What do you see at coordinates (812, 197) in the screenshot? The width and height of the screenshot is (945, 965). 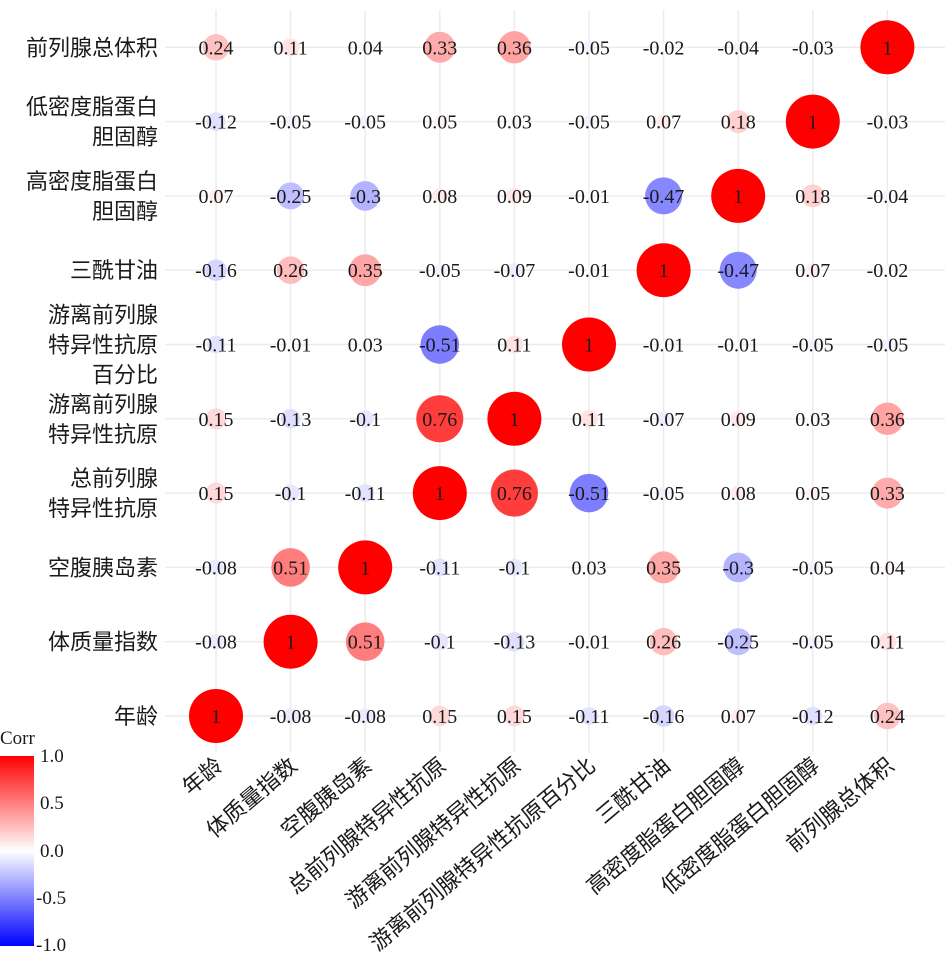 I see `corr-value-label: 0.18` at bounding box center [812, 197].